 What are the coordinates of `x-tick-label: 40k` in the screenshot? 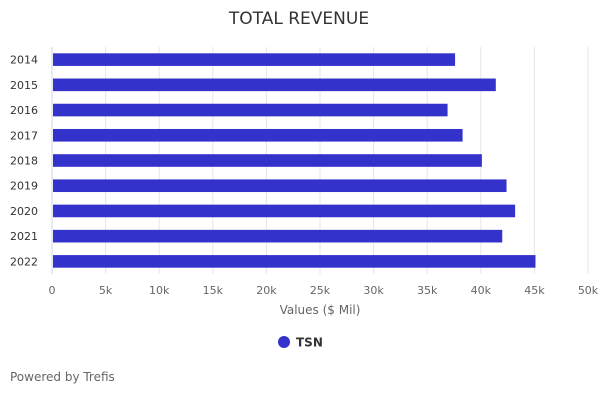 It's located at (481, 290).